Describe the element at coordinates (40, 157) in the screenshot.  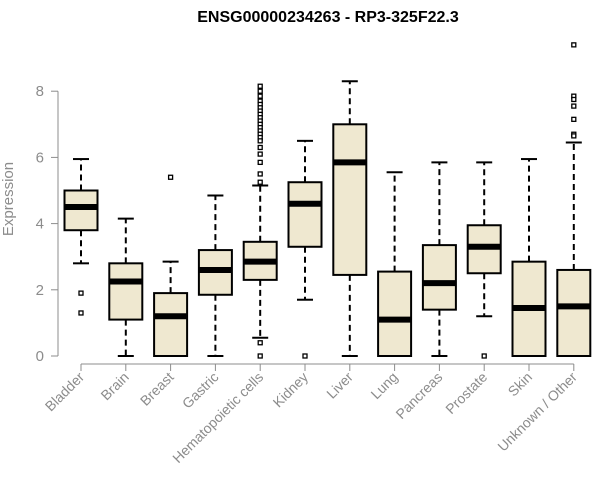
I see `y-tick-label: 6` at that location.